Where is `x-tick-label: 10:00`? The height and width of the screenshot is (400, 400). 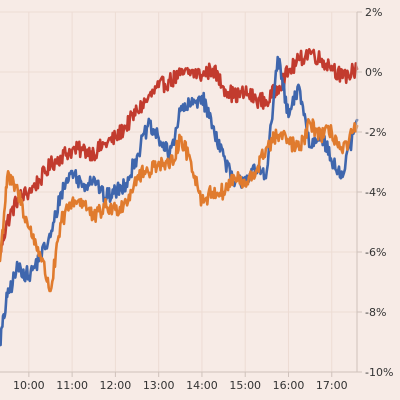
x-tick-label: 10:00 is located at coordinates (29, 385).